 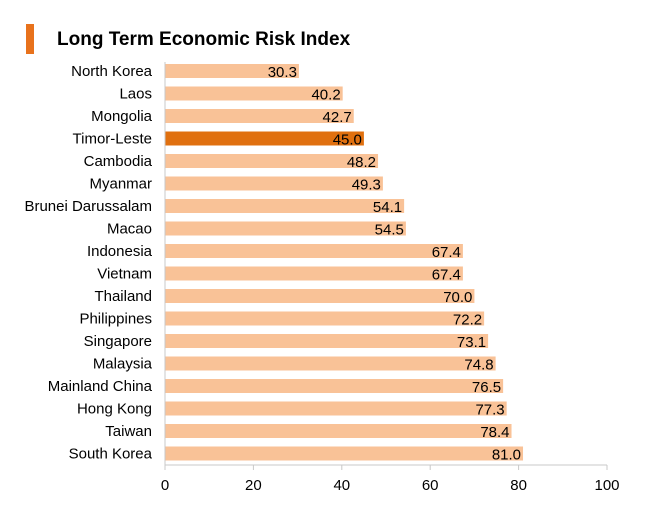 What do you see at coordinates (135, 94) in the screenshot?
I see `category-label: Laos` at bounding box center [135, 94].